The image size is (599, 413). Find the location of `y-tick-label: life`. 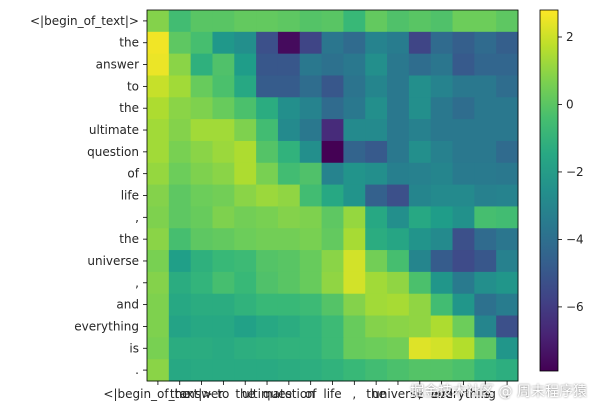

y-tick-label: life is located at coordinates (130, 196).